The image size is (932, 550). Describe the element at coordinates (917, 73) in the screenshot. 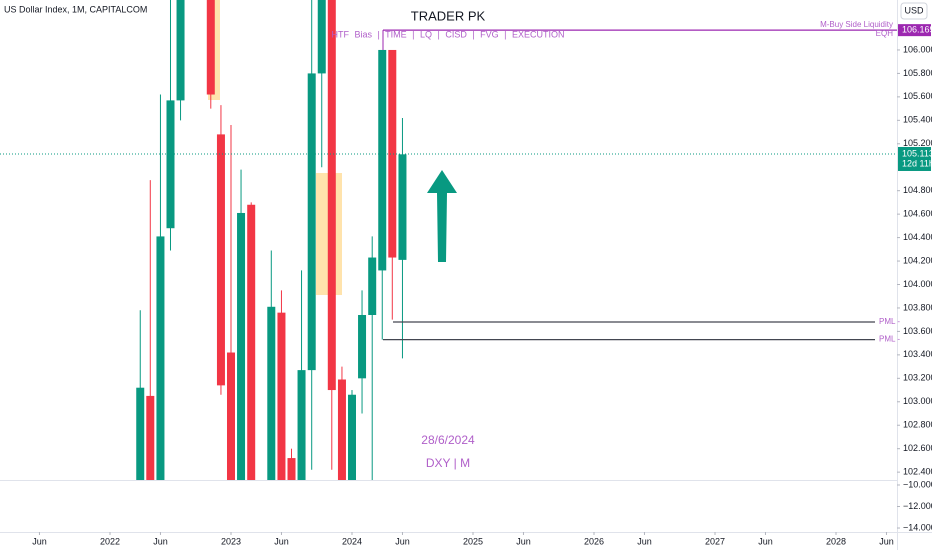

I see `y-tick-label: 105.800` at that location.